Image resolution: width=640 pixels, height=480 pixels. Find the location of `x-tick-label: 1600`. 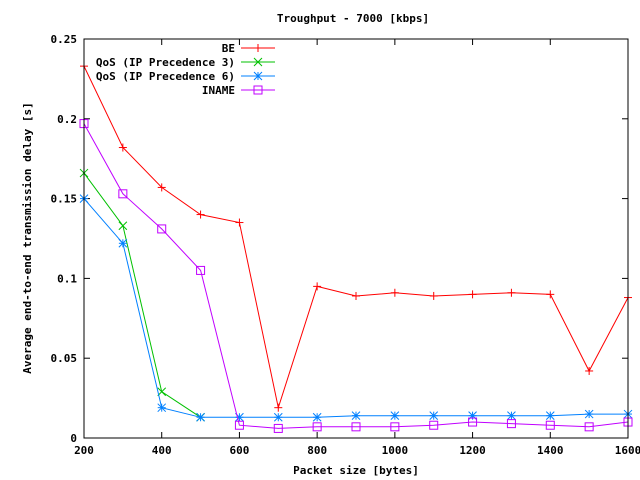

x-tick-label: 1600 is located at coordinates (627, 450).